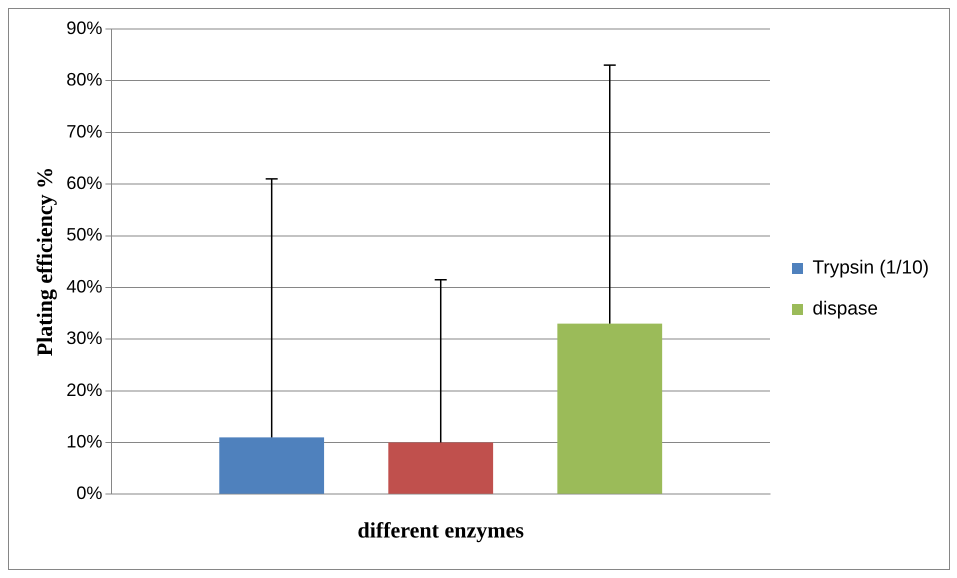 Image resolution: width=957 pixels, height=578 pixels. I want to click on y-axis-title: Plating efficiency %, so click(44, 261).